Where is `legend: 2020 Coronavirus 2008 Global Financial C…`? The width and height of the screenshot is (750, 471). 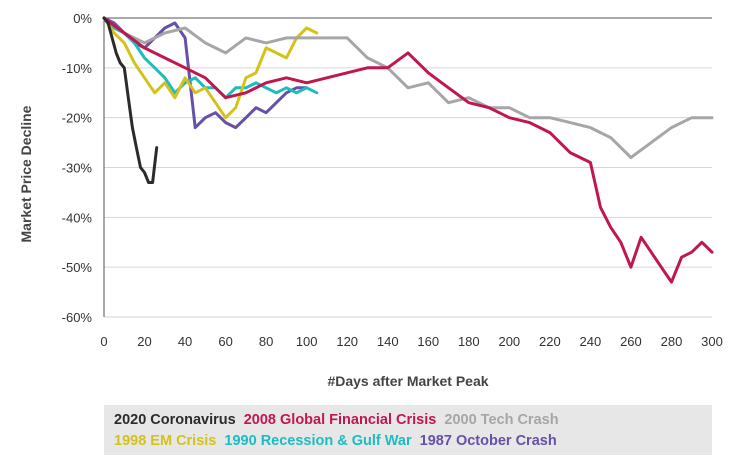
legend: 2020 Coronavirus 2008 Global Financial C… is located at coordinates (408, 430).